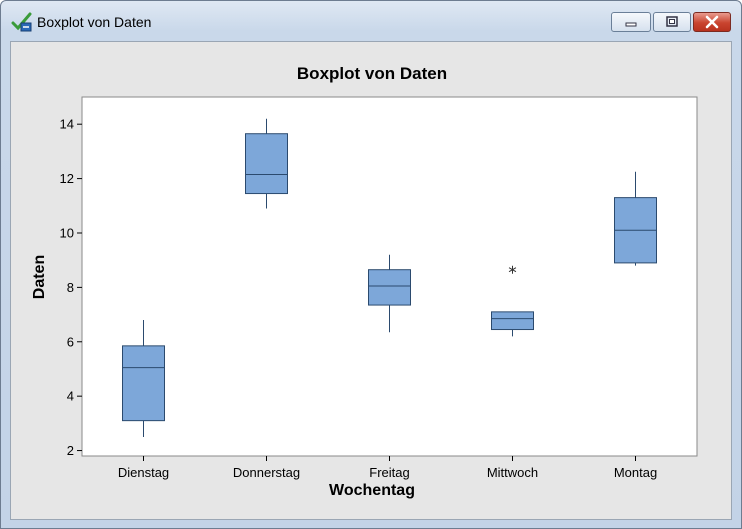  Describe the element at coordinates (70, 450) in the screenshot. I see `y-tick-label: 2` at that location.